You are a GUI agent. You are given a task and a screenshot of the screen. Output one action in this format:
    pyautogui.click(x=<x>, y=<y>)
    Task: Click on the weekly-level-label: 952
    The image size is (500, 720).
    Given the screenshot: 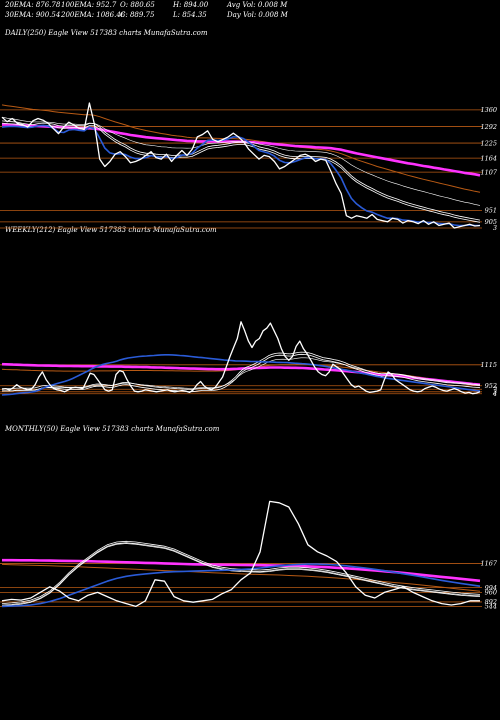 What is the action you would take?
    pyautogui.click(x=491, y=386)
    